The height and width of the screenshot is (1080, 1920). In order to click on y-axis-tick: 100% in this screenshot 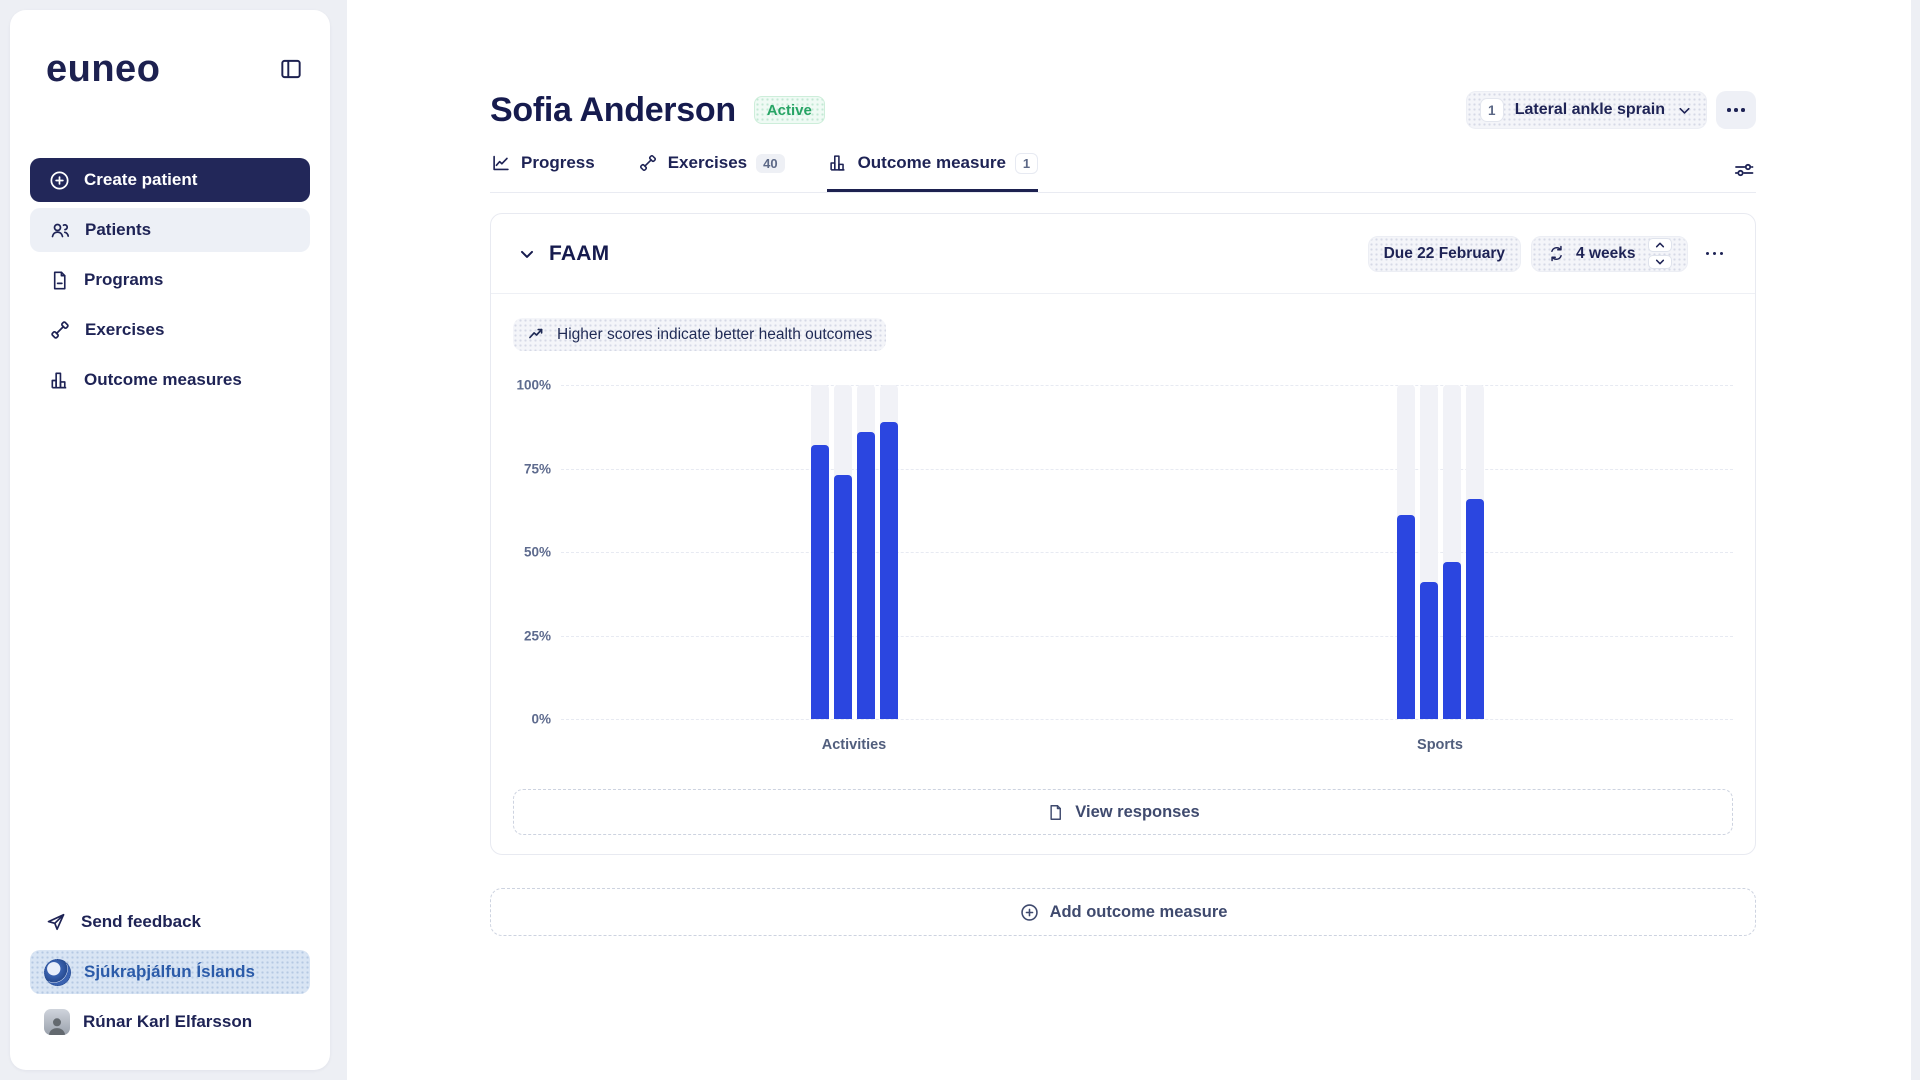, I will do `click(533, 385)`.